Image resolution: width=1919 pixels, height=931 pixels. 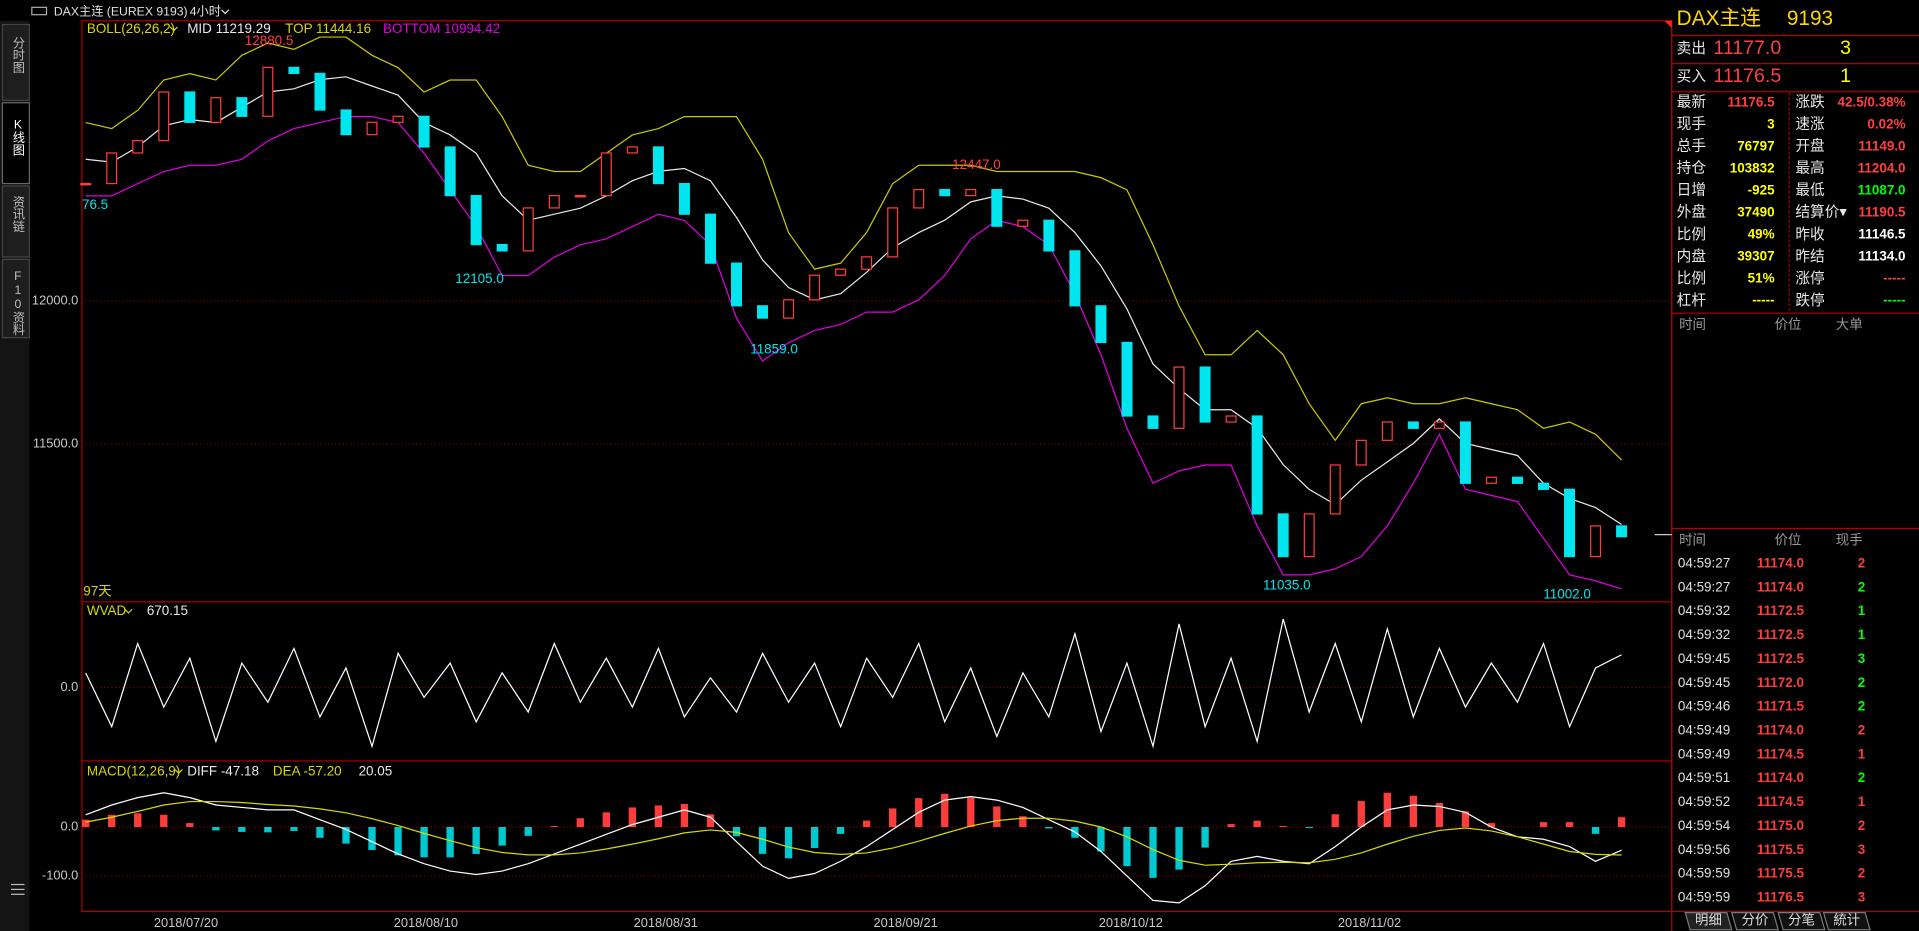 I want to click on tick-time: 04:59:56, so click(x=1704, y=849).